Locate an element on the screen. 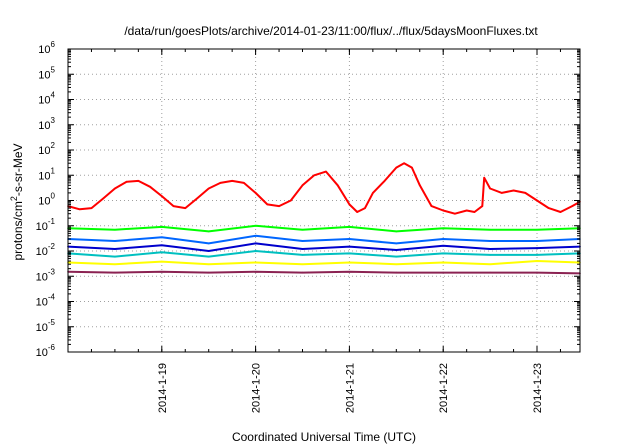 The image size is (640, 448). x-tick-label: 2014-1-20 is located at coordinates (257, 388).